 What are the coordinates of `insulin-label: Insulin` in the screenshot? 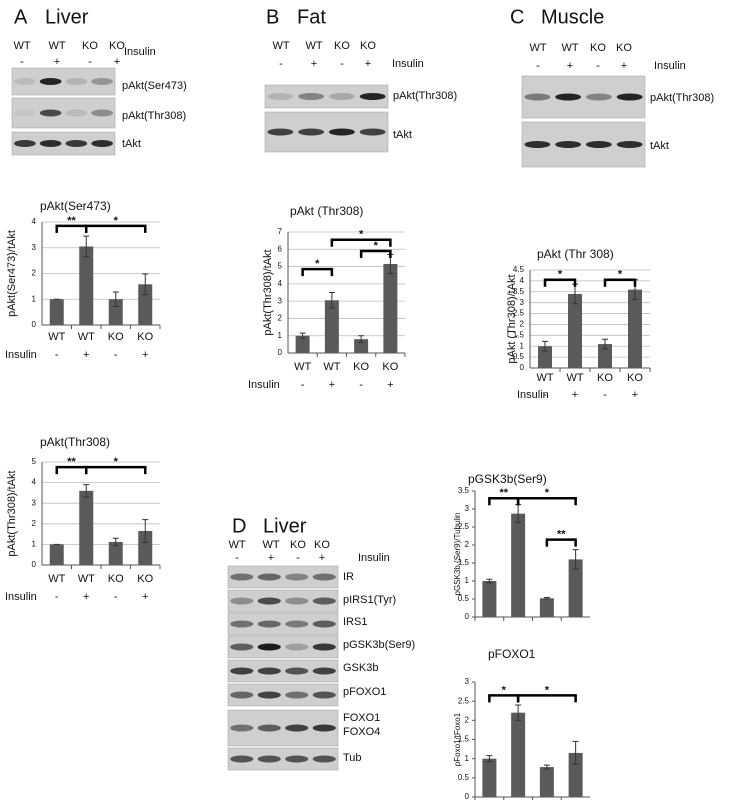 It's located at (670, 66).